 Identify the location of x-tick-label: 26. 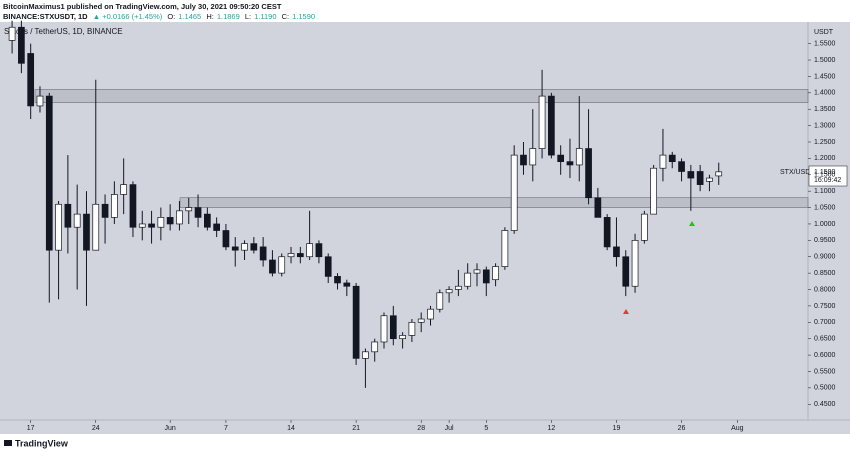
(682, 428).